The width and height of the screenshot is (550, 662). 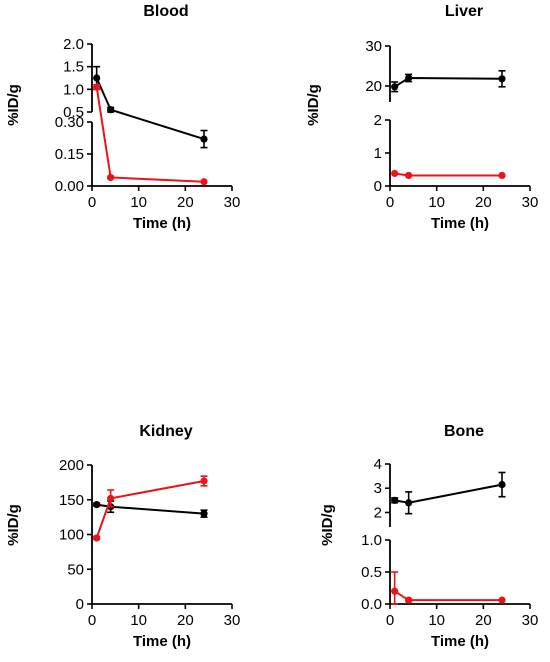 What do you see at coordinates (464, 11) in the screenshot?
I see `chart-title: Liver` at bounding box center [464, 11].